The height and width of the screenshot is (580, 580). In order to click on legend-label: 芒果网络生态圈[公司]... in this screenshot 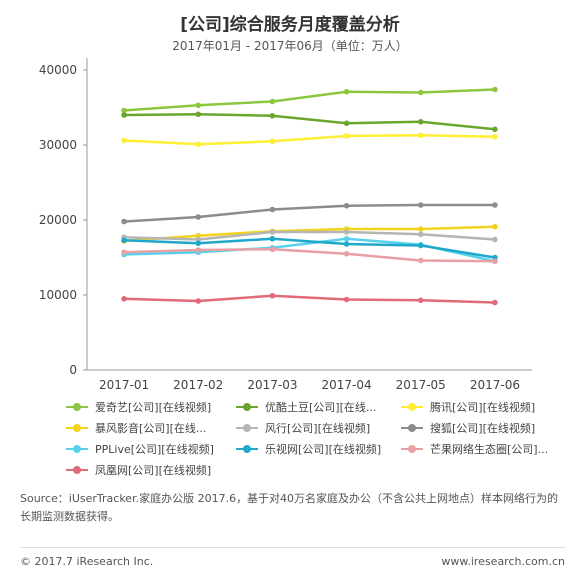, I will do `click(489, 449)`.